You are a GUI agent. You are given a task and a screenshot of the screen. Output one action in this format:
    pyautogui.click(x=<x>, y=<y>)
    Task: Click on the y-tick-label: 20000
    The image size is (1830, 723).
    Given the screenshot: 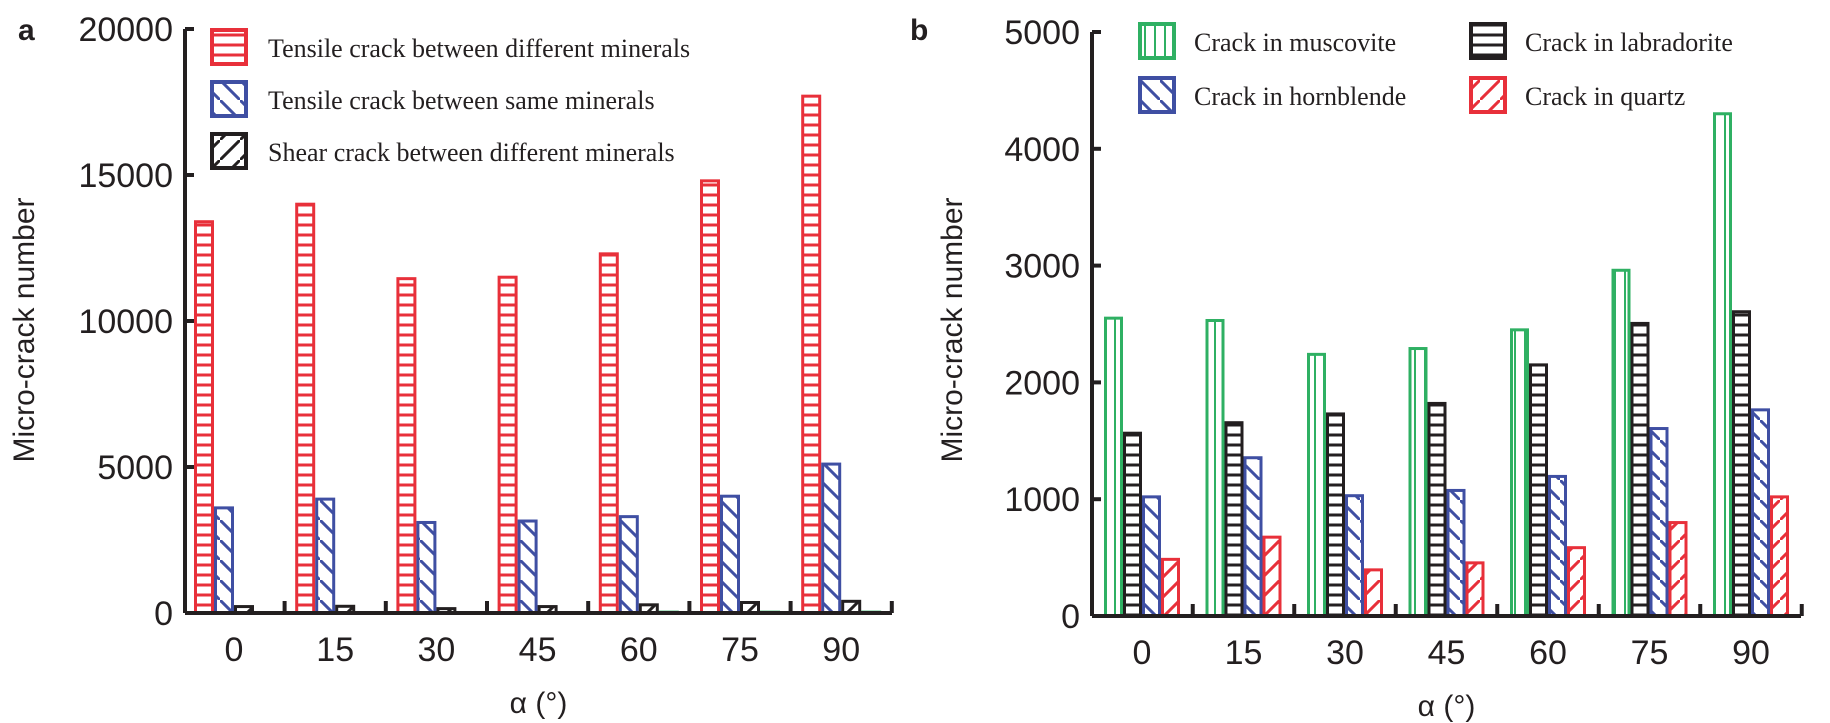 What is the action you would take?
    pyautogui.click(x=125, y=30)
    